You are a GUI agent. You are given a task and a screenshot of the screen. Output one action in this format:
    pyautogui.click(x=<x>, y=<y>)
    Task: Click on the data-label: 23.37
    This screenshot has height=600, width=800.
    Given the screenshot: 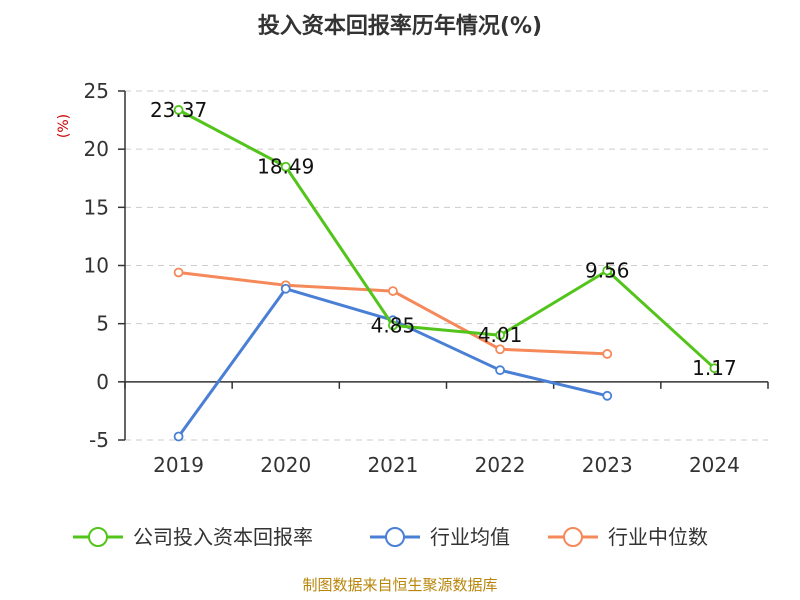 What is the action you would take?
    pyautogui.click(x=178, y=110)
    